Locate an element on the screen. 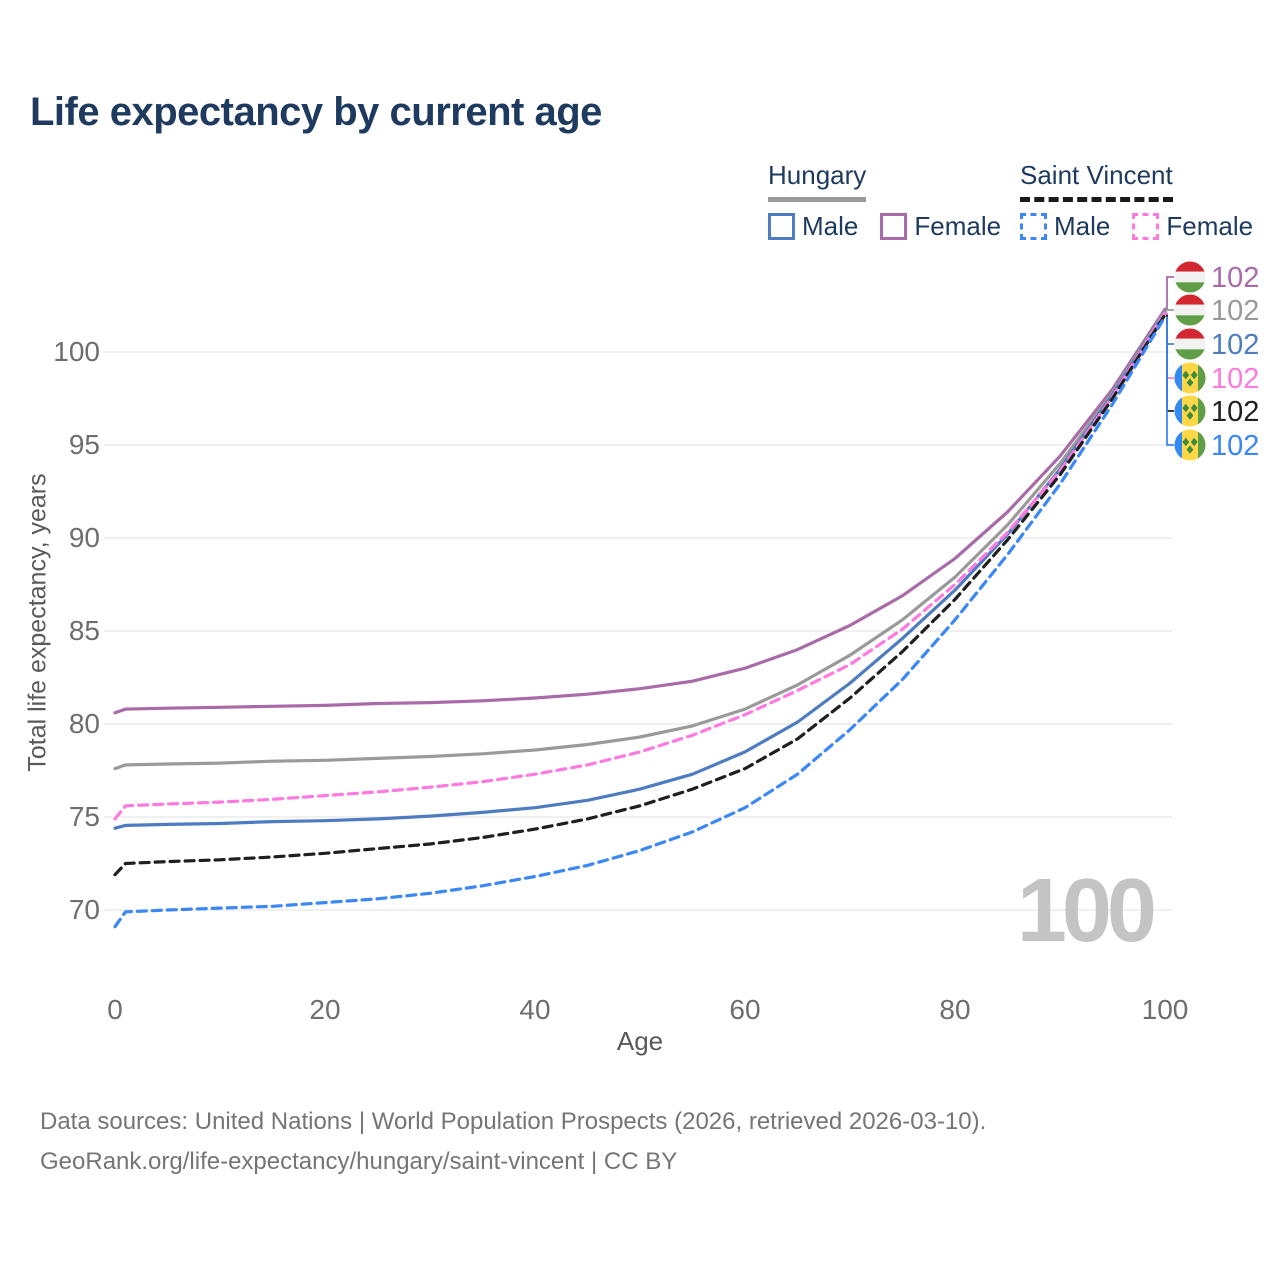 The image size is (1280, 1280). x-tick-label-100: 100 is located at coordinates (1165, 1009).